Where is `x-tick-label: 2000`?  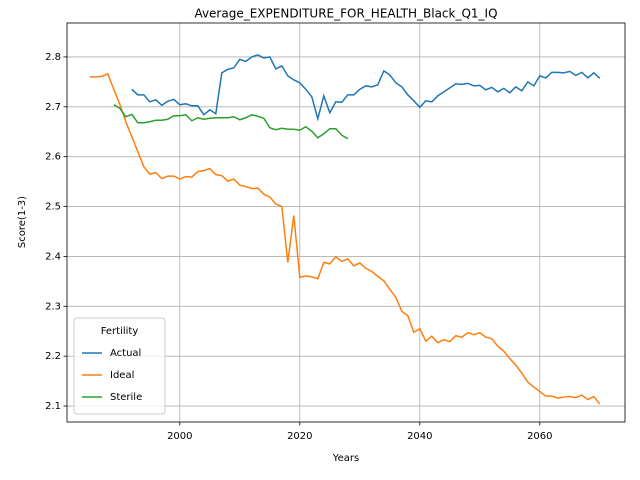
x-tick-label: 2000 is located at coordinates (179, 436).